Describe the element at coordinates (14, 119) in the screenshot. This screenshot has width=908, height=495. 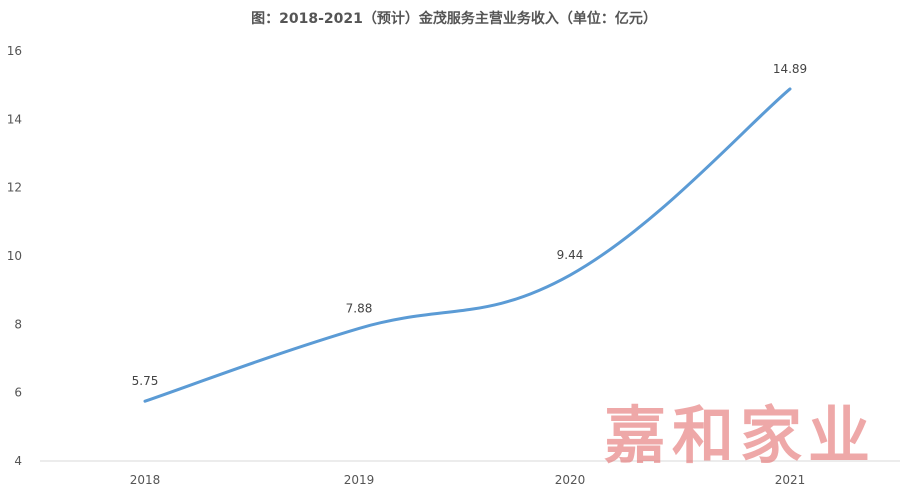
I see `y-tick-label: 14` at that location.